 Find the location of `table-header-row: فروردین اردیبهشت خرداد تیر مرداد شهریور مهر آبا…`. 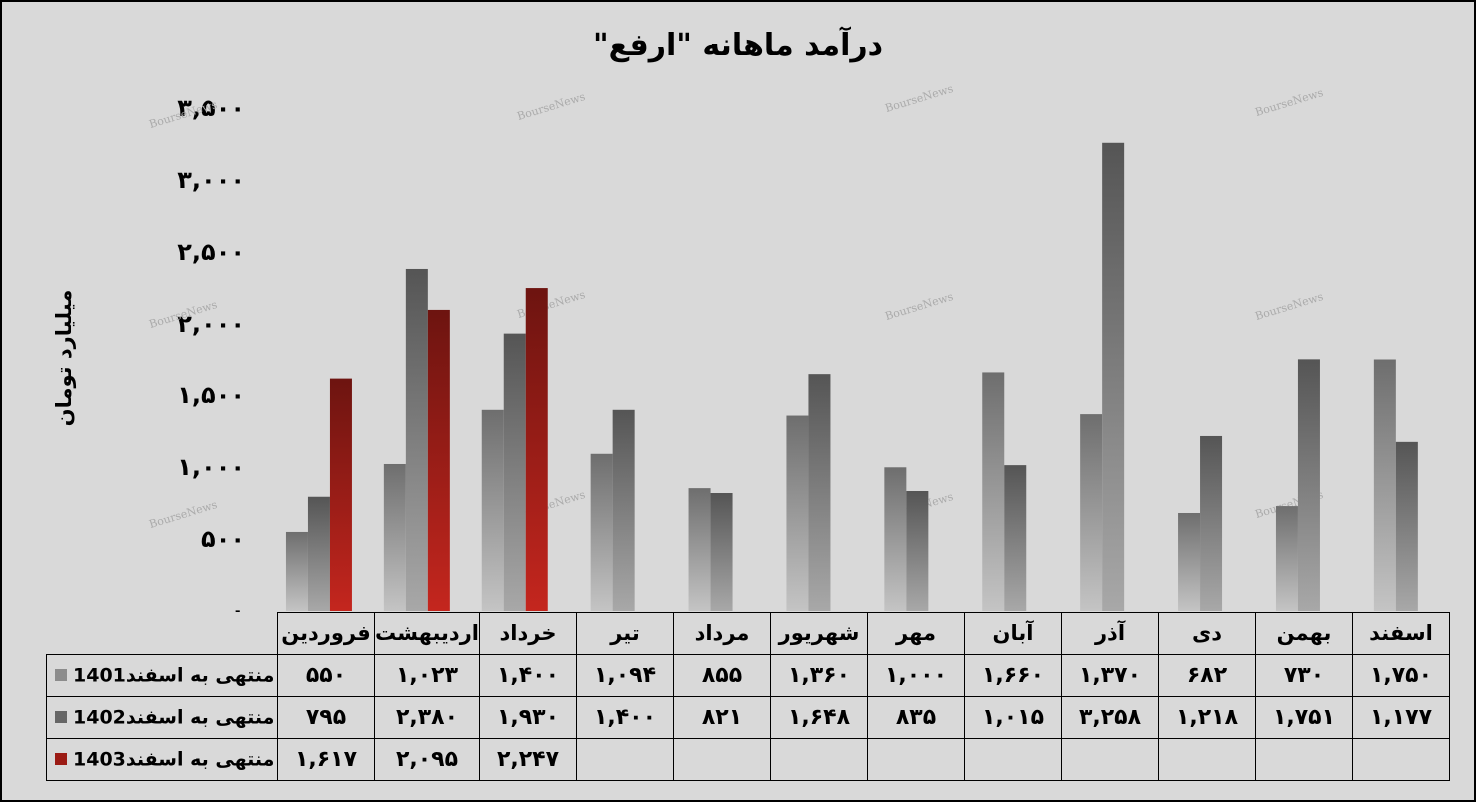

table-header-row: فروردین اردیبهشت خرداد تیر مرداد شهریور مهر آبا… is located at coordinates (748, 633).